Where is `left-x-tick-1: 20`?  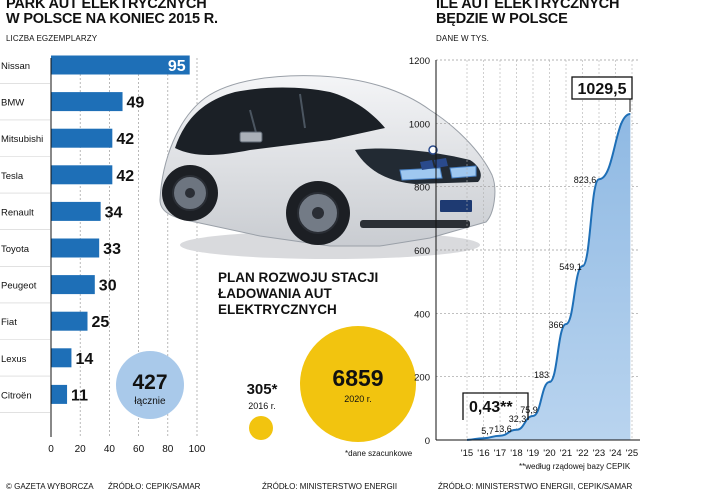 left-x-tick-1: 20 is located at coordinates (81, 449).